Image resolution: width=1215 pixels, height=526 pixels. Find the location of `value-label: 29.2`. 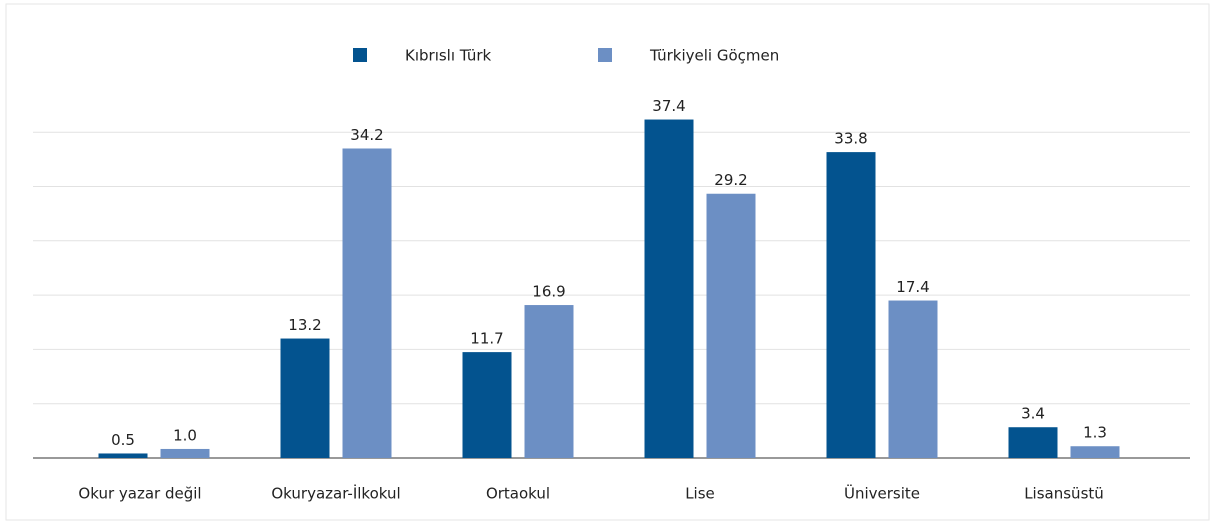

value-label: 29.2 is located at coordinates (730, 180).